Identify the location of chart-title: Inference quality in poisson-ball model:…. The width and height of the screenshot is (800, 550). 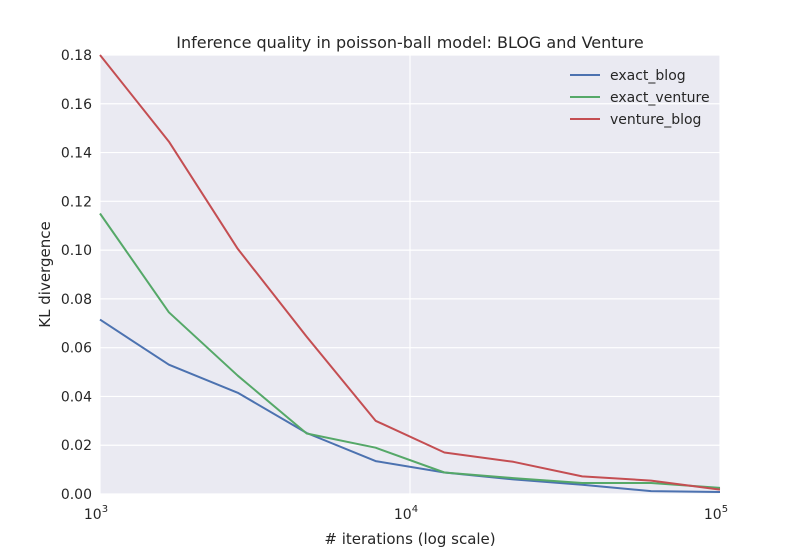
(410, 42).